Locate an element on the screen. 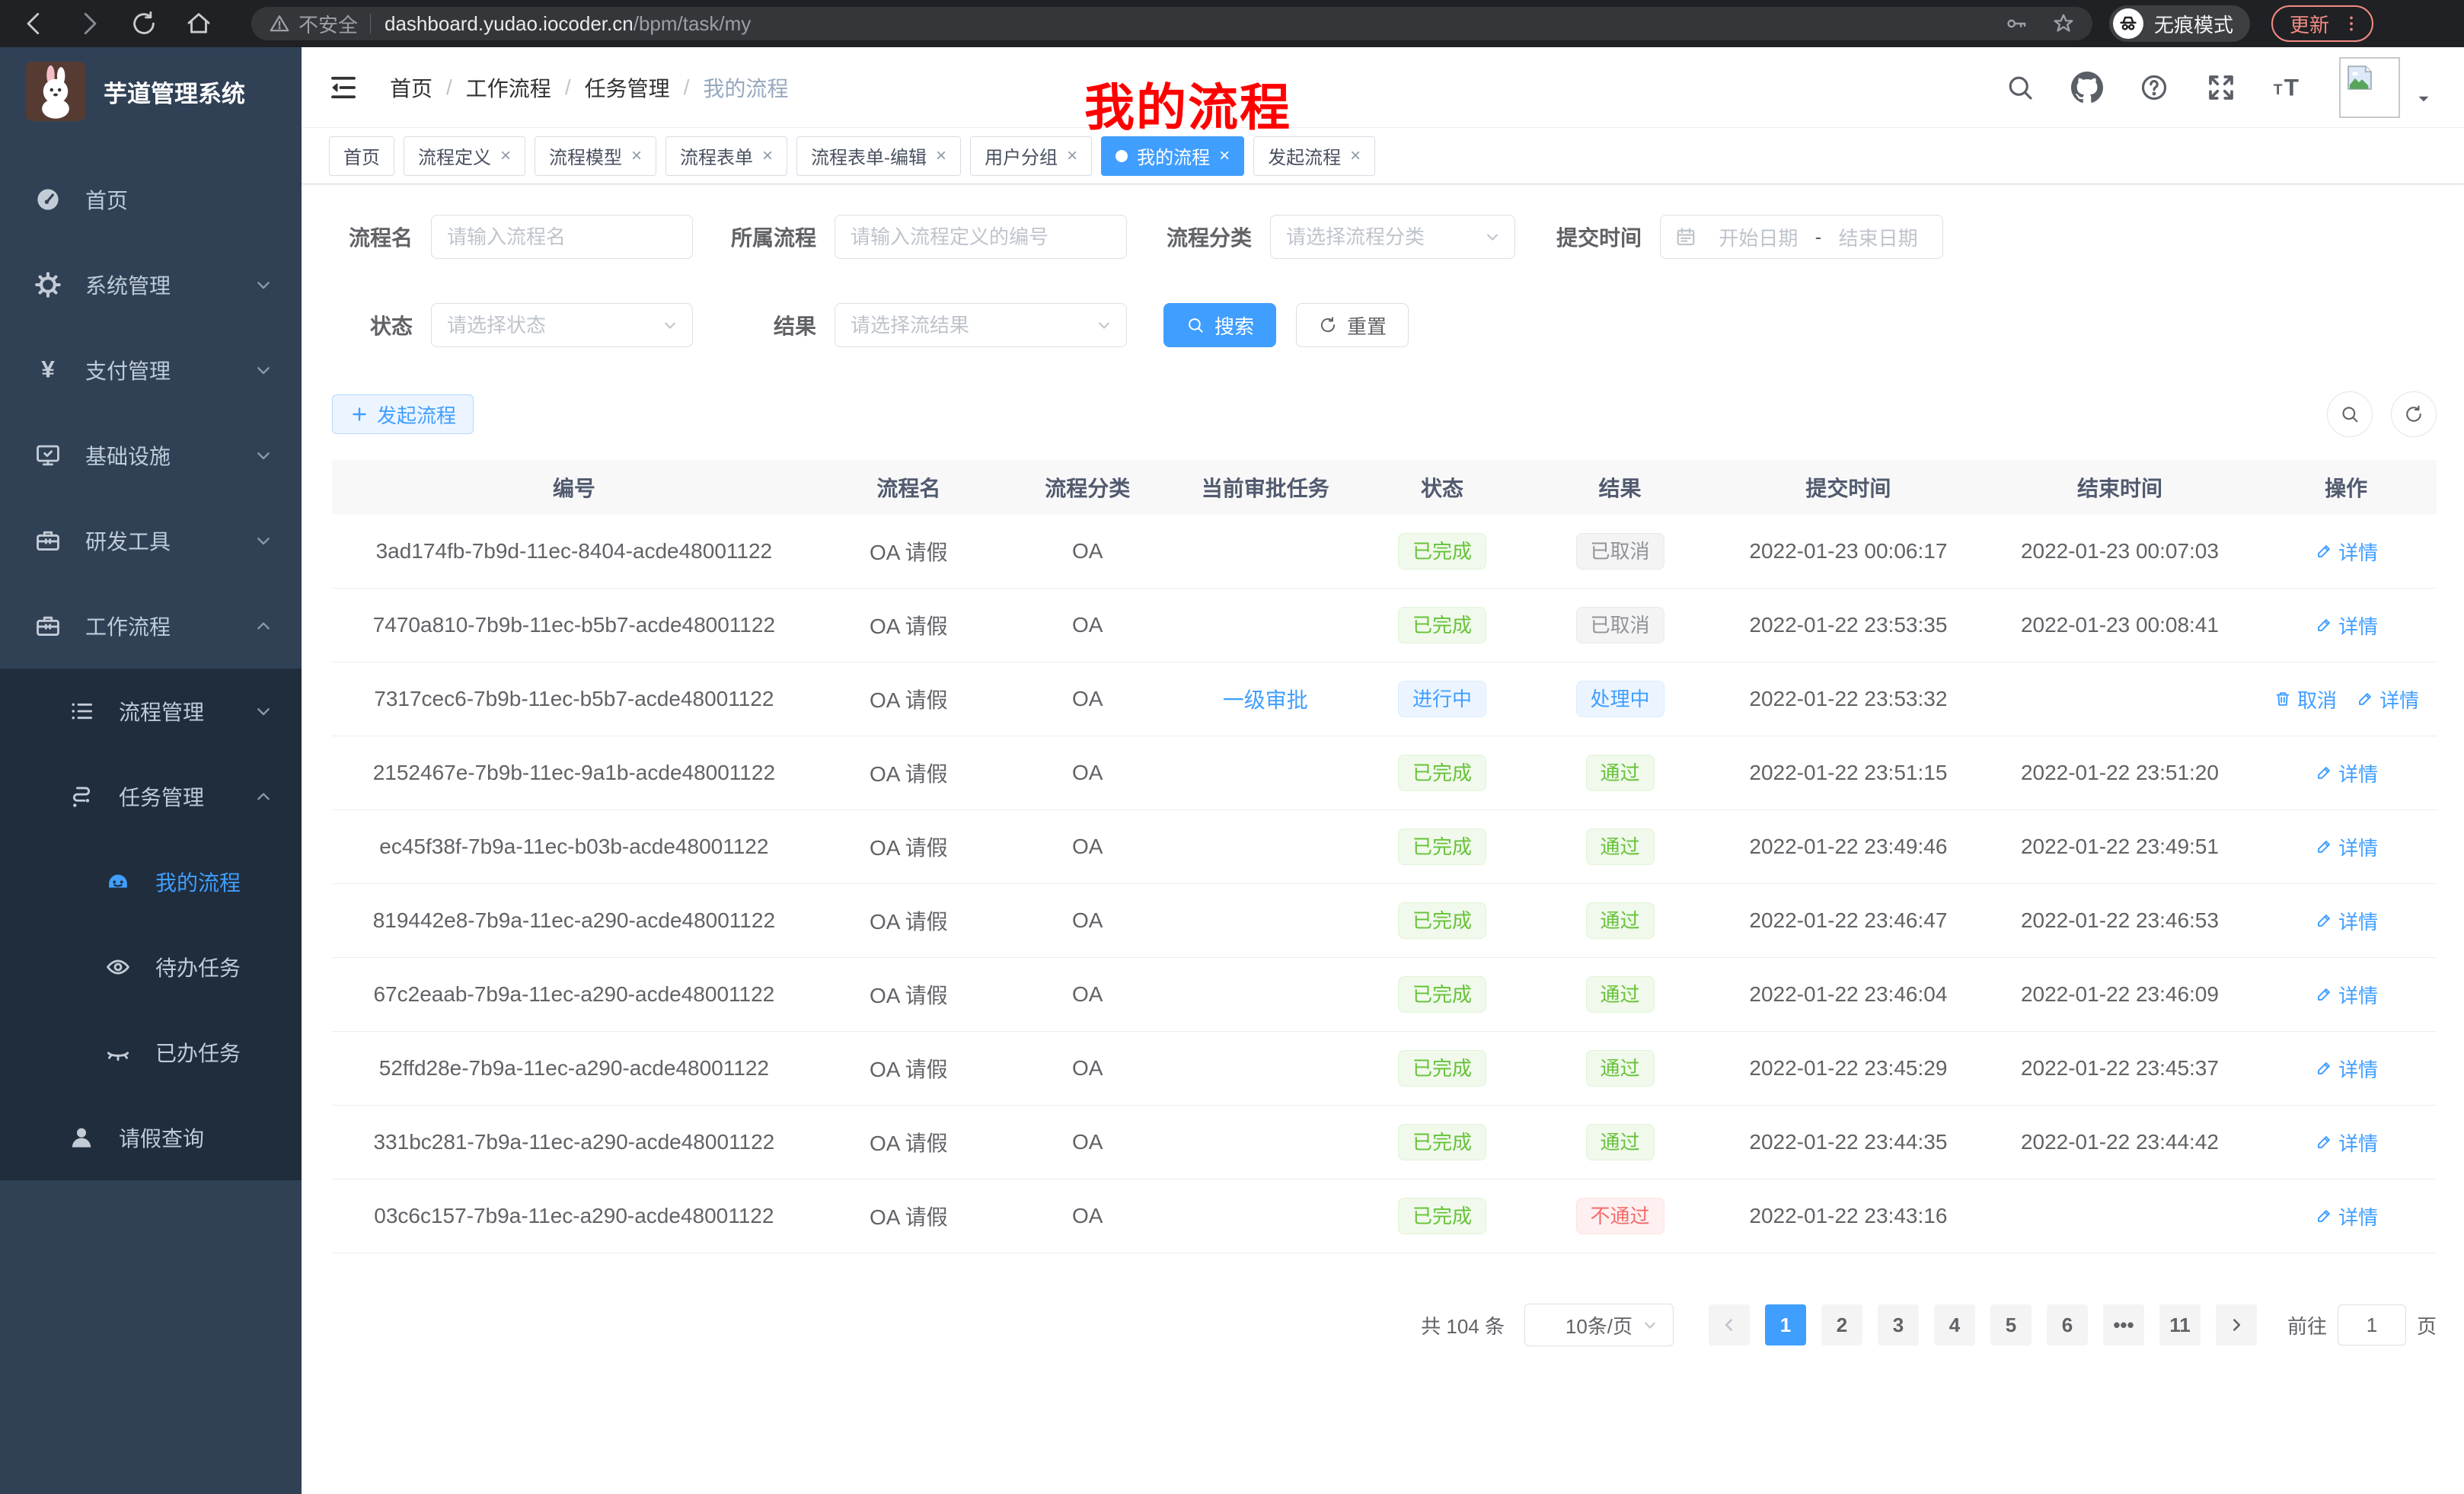 The height and width of the screenshot is (1494, 2464). chevron-up-icon is located at coordinates (263, 796).